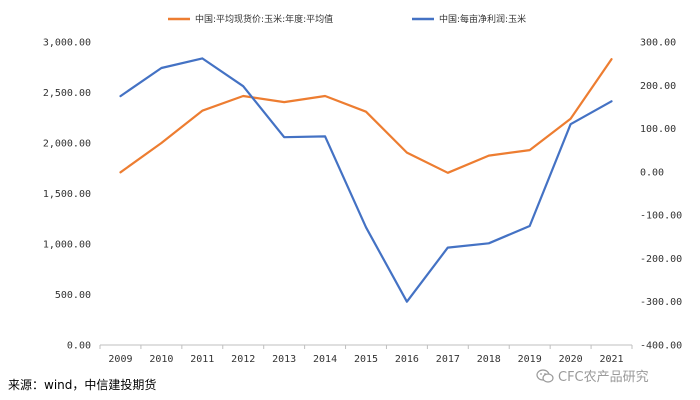 The height and width of the screenshot is (400, 700). I want to click on x-tick-label: 2016, so click(407, 359).